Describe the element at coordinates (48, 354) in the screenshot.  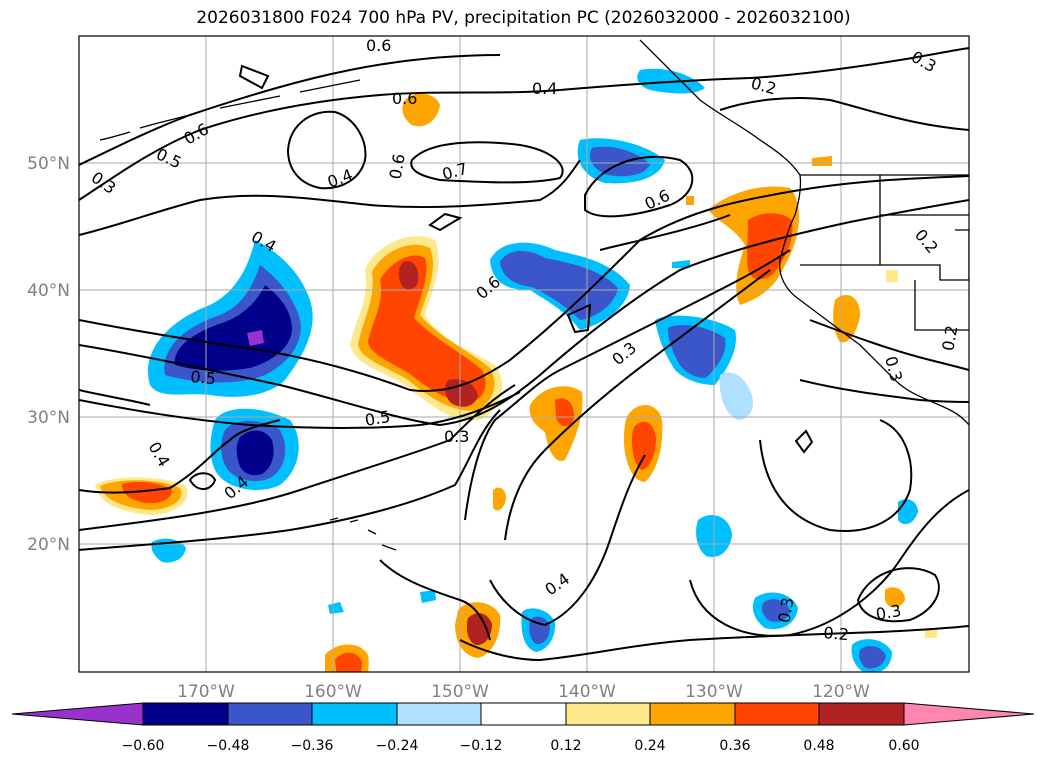
I see `lat-axis: 50°N 40°N 30°N 20°N` at that location.